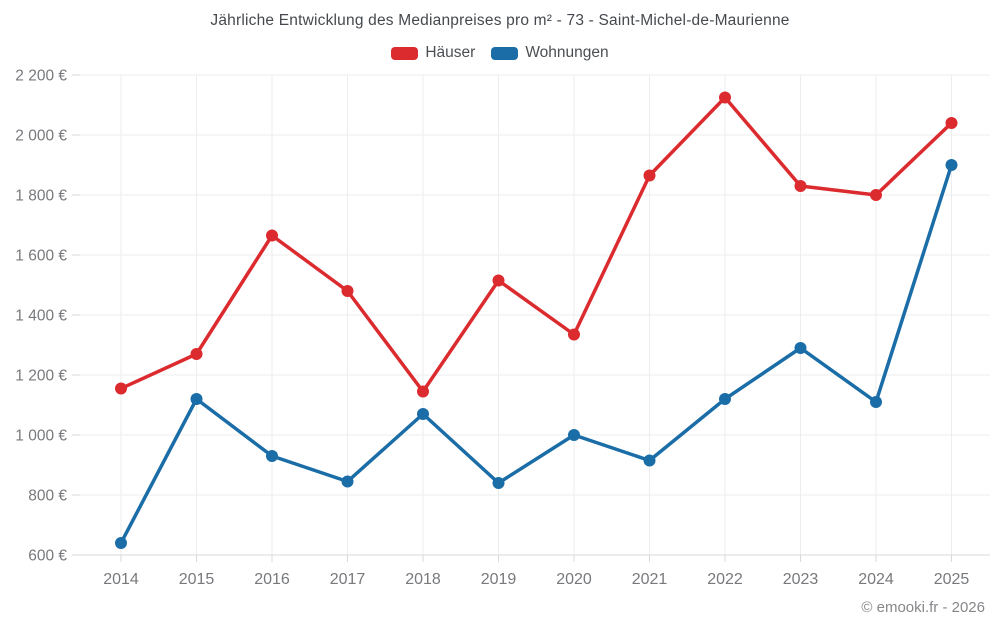 The height and width of the screenshot is (625, 1000). Describe the element at coordinates (951, 165) in the screenshot. I see `data-point-wohnungen-2025` at that location.